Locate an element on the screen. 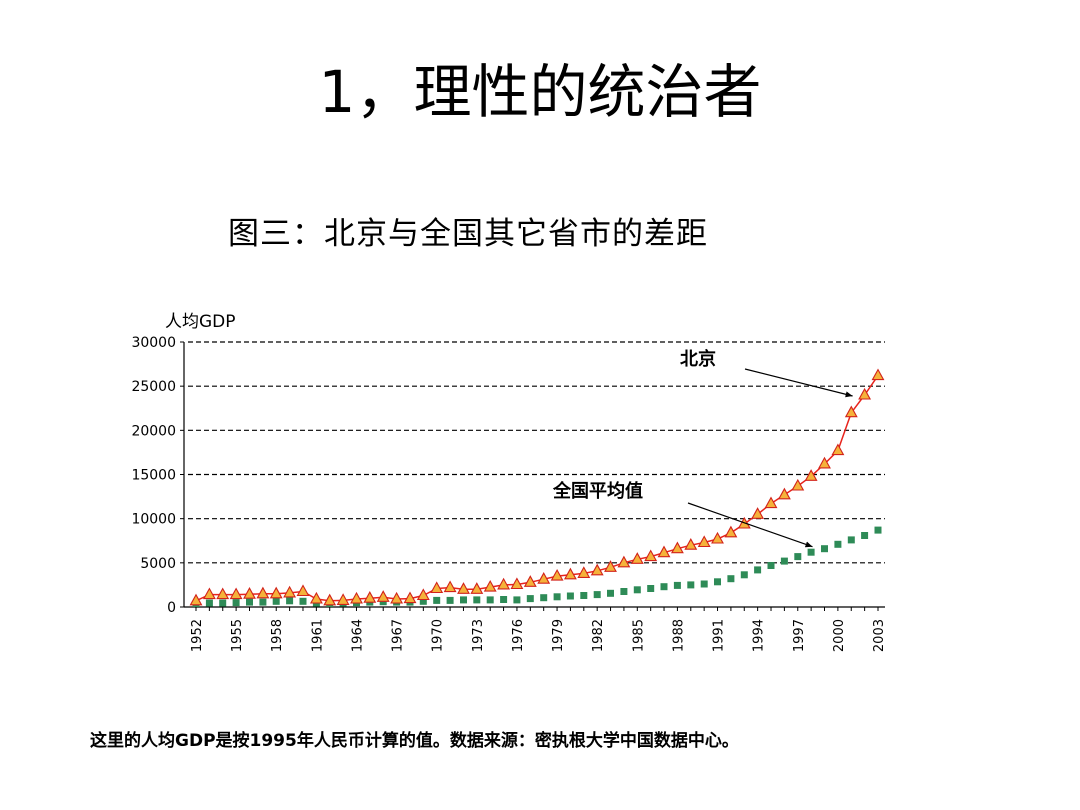 The width and height of the screenshot is (1080, 810). x-tick-label: 1964 is located at coordinates (357, 635).